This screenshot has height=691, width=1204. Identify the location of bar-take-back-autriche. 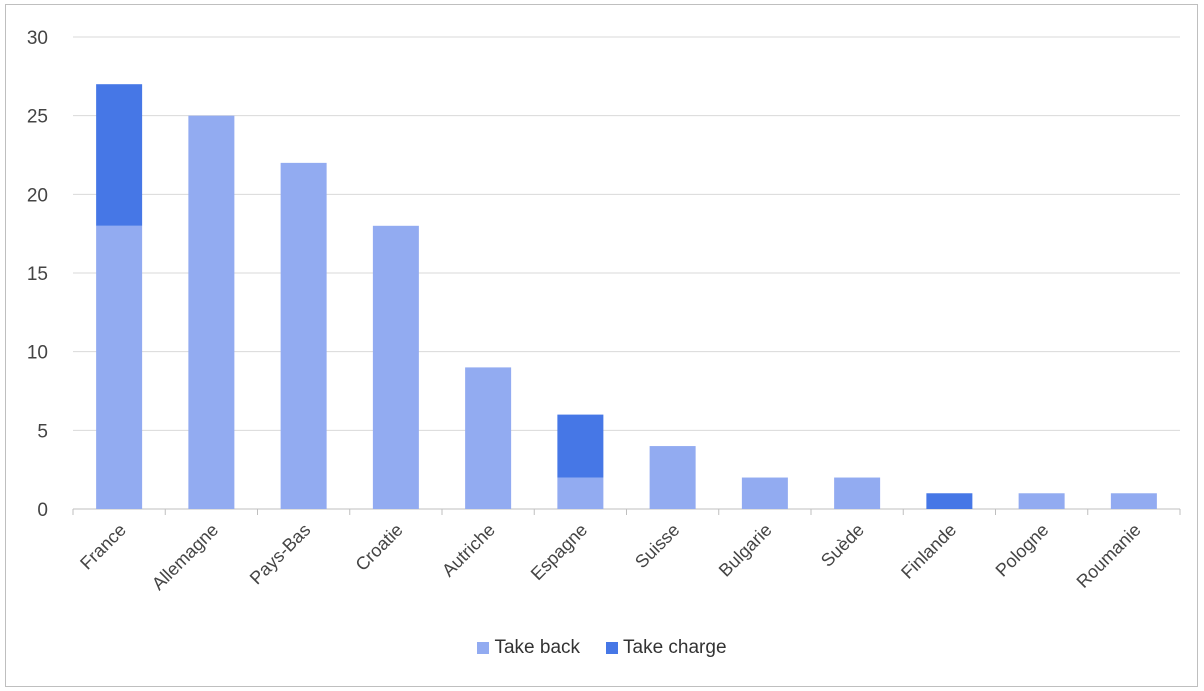
(488, 438).